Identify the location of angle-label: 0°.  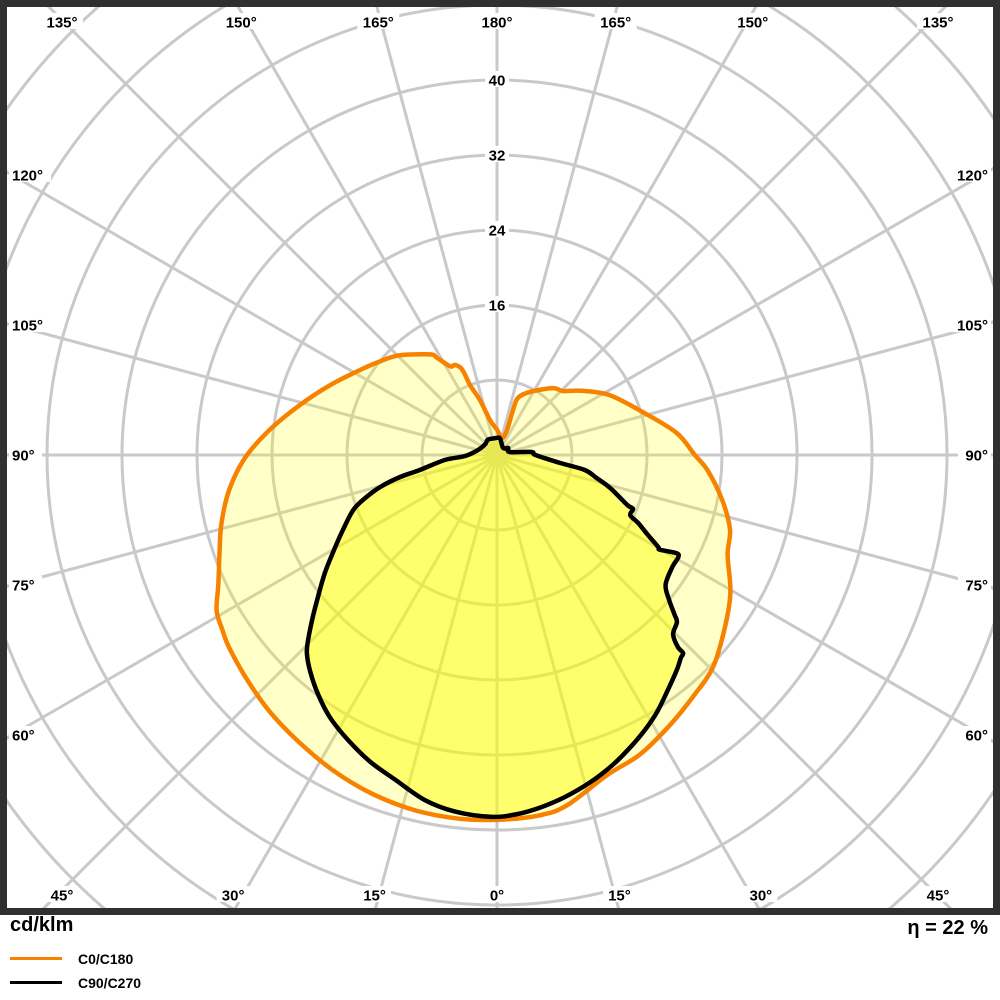
(497, 896).